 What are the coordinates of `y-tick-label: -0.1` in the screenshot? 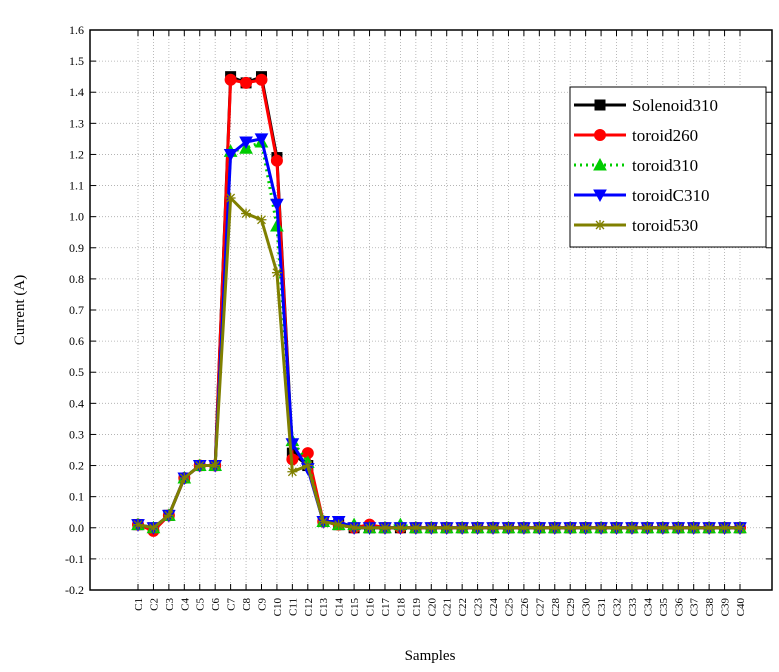 It's located at (74, 559).